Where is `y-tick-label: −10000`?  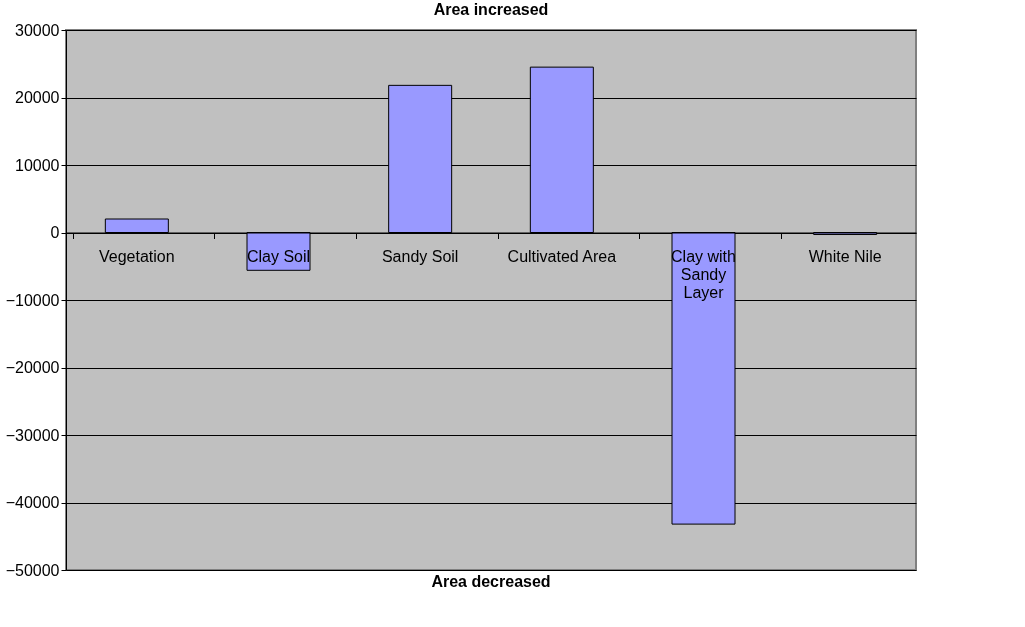
y-tick-label: −10000 is located at coordinates (32, 300).